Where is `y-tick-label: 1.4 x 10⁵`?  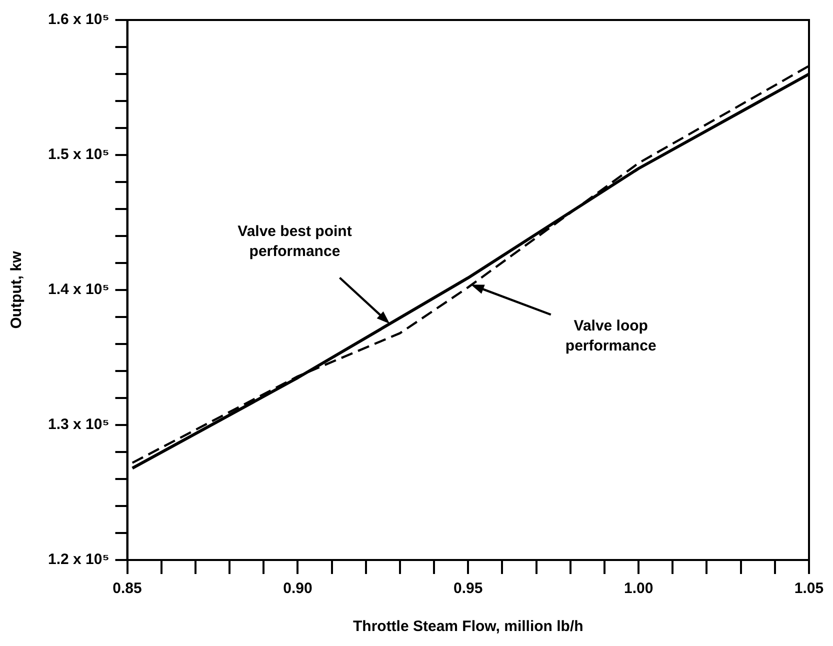 y-tick-label: 1.4 x 10⁵ is located at coordinates (79, 289).